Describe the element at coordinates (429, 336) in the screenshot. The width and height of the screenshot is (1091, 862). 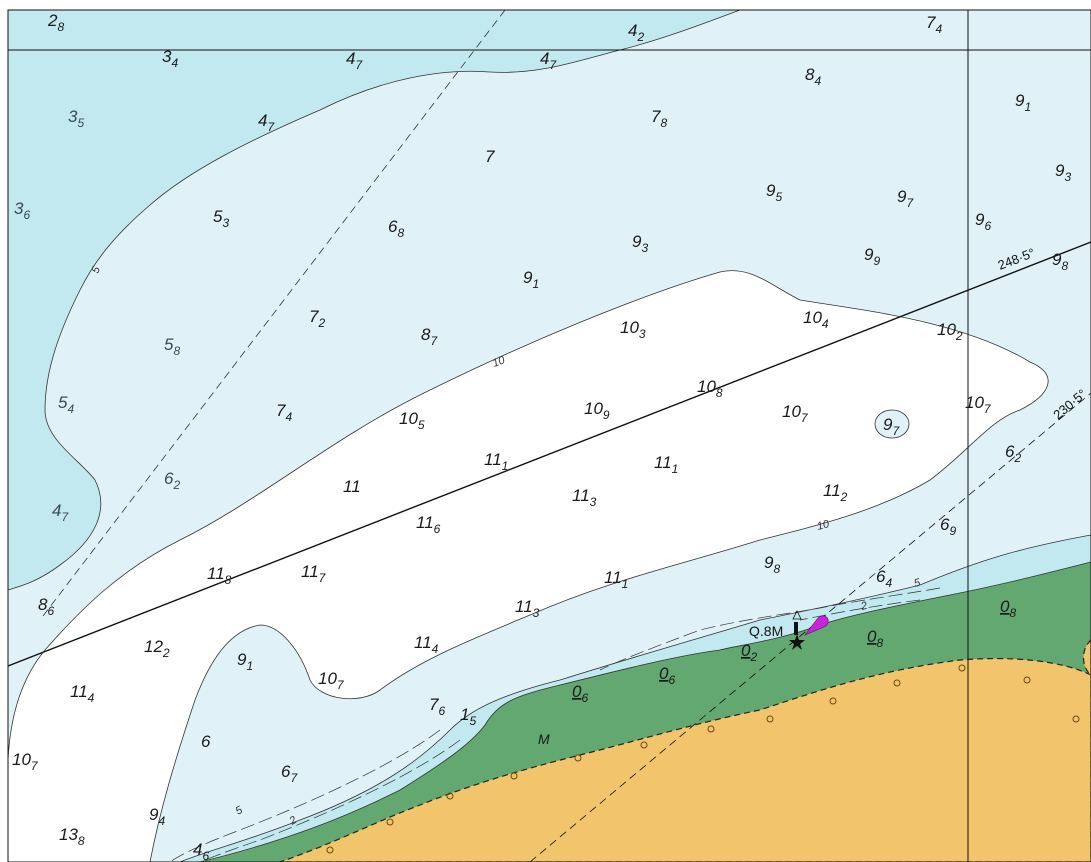
I see `depth-sounding: 87` at that location.